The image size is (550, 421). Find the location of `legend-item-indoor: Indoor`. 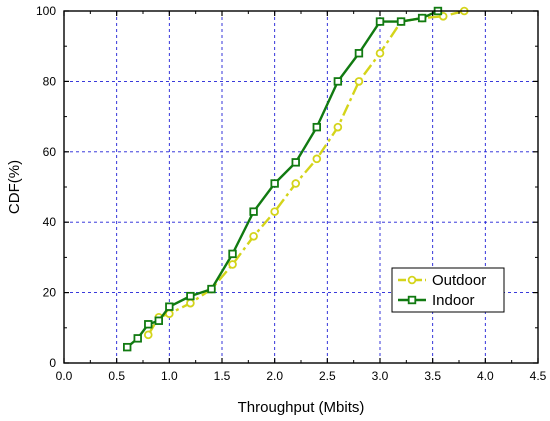

legend-item-indoor: Indoor is located at coordinates (436, 300).